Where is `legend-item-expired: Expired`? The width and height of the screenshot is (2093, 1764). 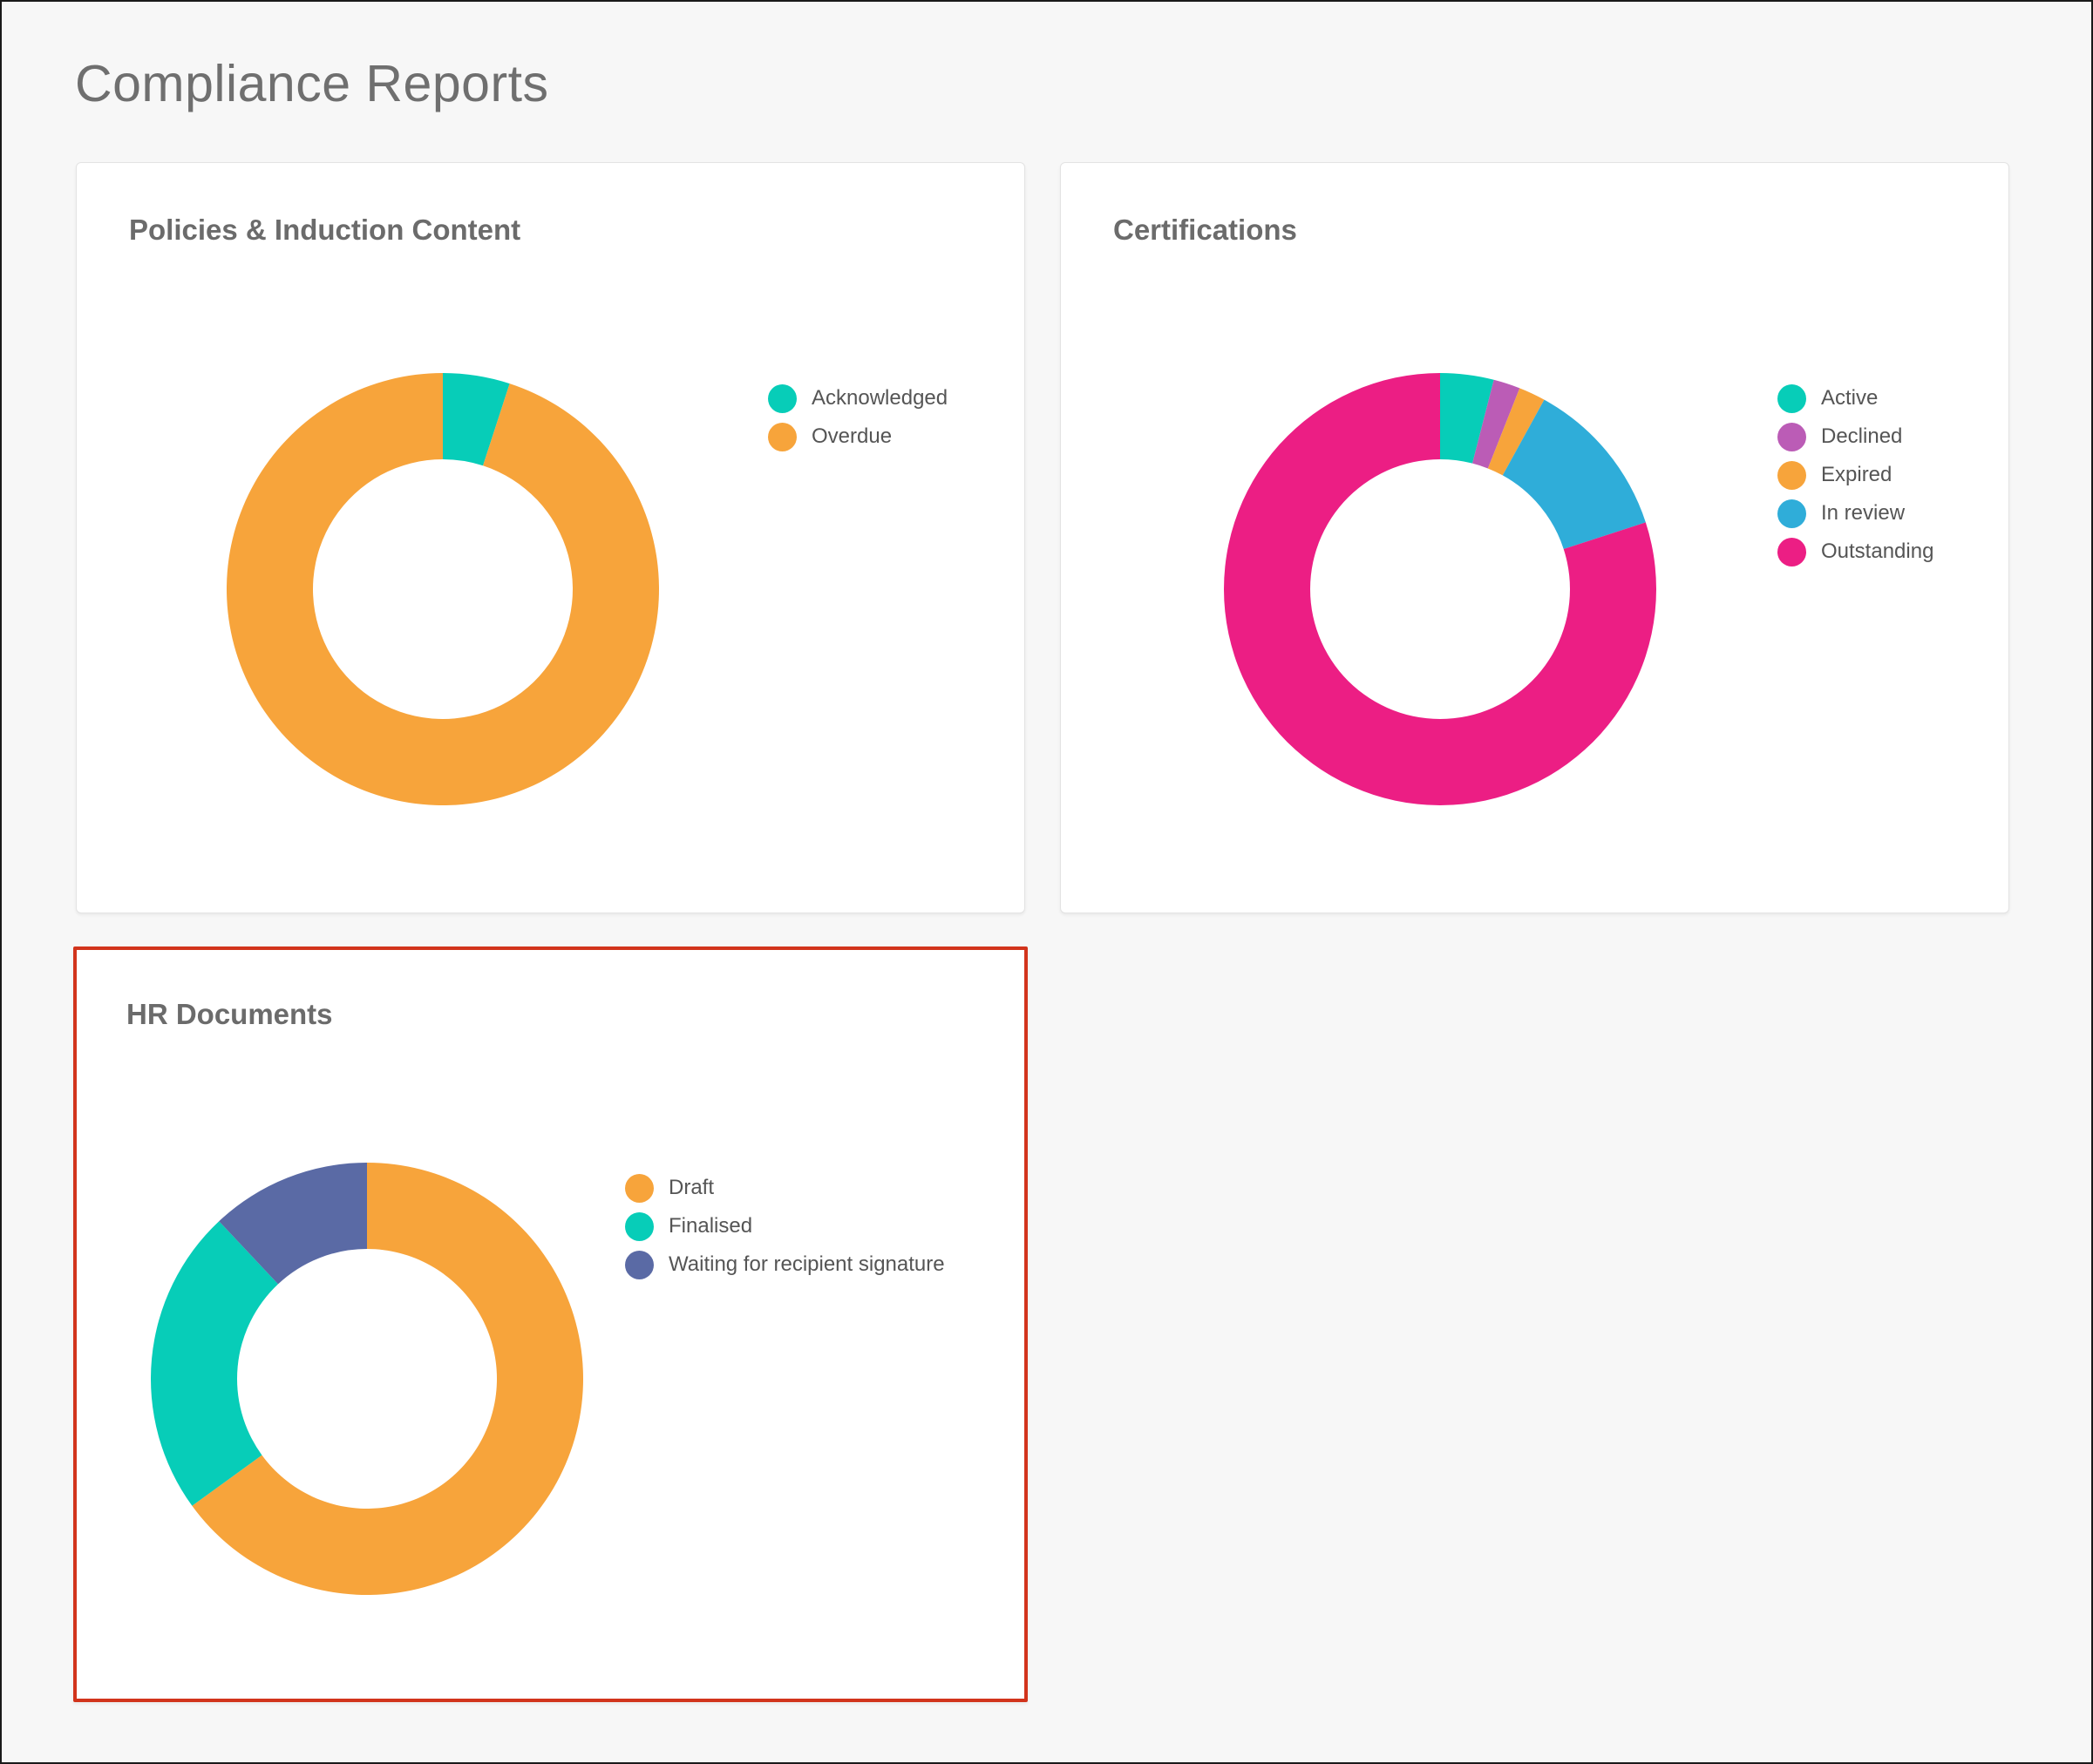 legend-item-expired: Expired is located at coordinates (1855, 475).